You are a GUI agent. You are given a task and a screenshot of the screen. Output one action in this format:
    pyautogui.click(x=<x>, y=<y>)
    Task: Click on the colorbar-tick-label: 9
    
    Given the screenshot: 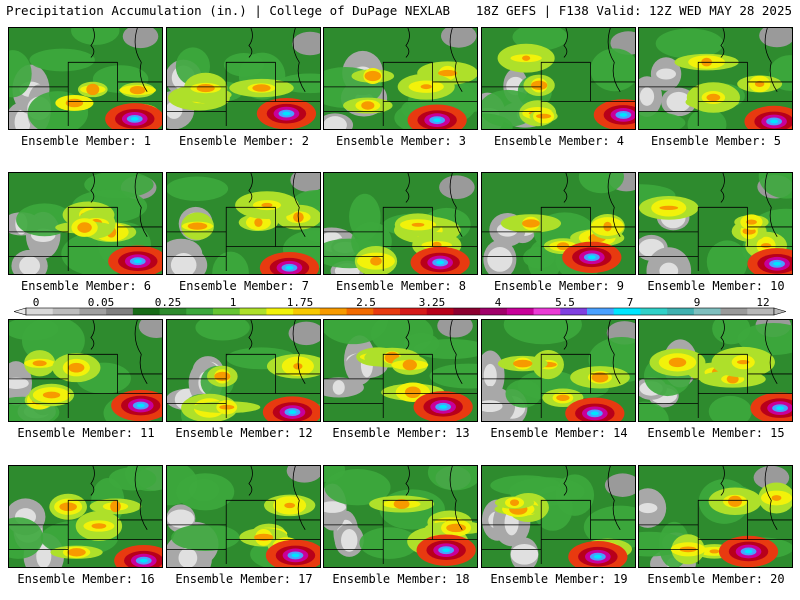 What is the action you would take?
    pyautogui.click(x=697, y=302)
    